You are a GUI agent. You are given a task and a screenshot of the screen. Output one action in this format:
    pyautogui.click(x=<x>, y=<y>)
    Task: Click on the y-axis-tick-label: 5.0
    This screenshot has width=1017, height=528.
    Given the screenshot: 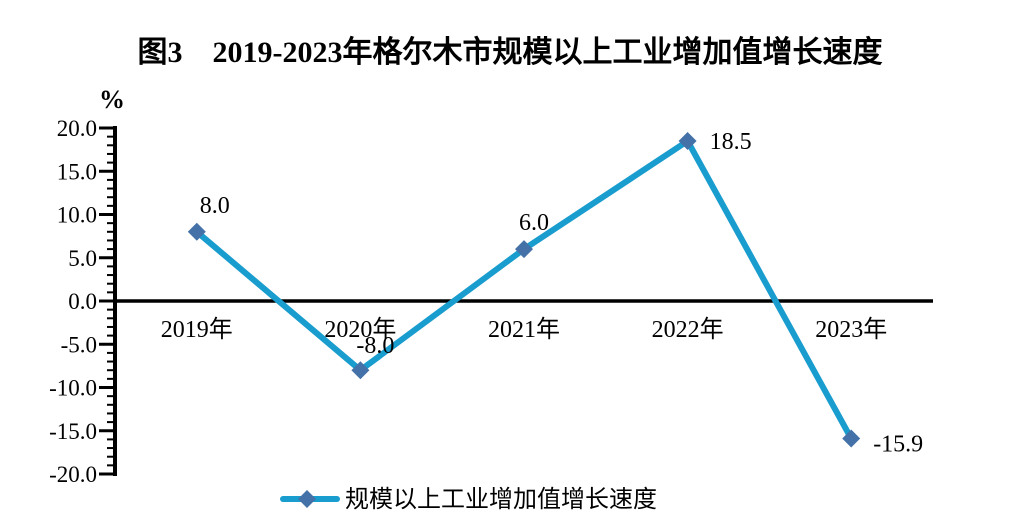 What is the action you would take?
    pyautogui.click(x=82, y=258)
    